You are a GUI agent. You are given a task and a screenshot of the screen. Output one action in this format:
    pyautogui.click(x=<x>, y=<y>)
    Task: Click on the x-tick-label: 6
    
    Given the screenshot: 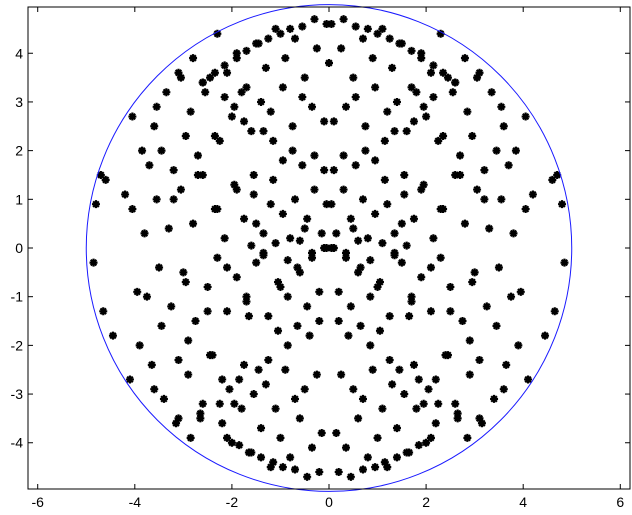 What is the action you would take?
    pyautogui.click(x=620, y=502)
    